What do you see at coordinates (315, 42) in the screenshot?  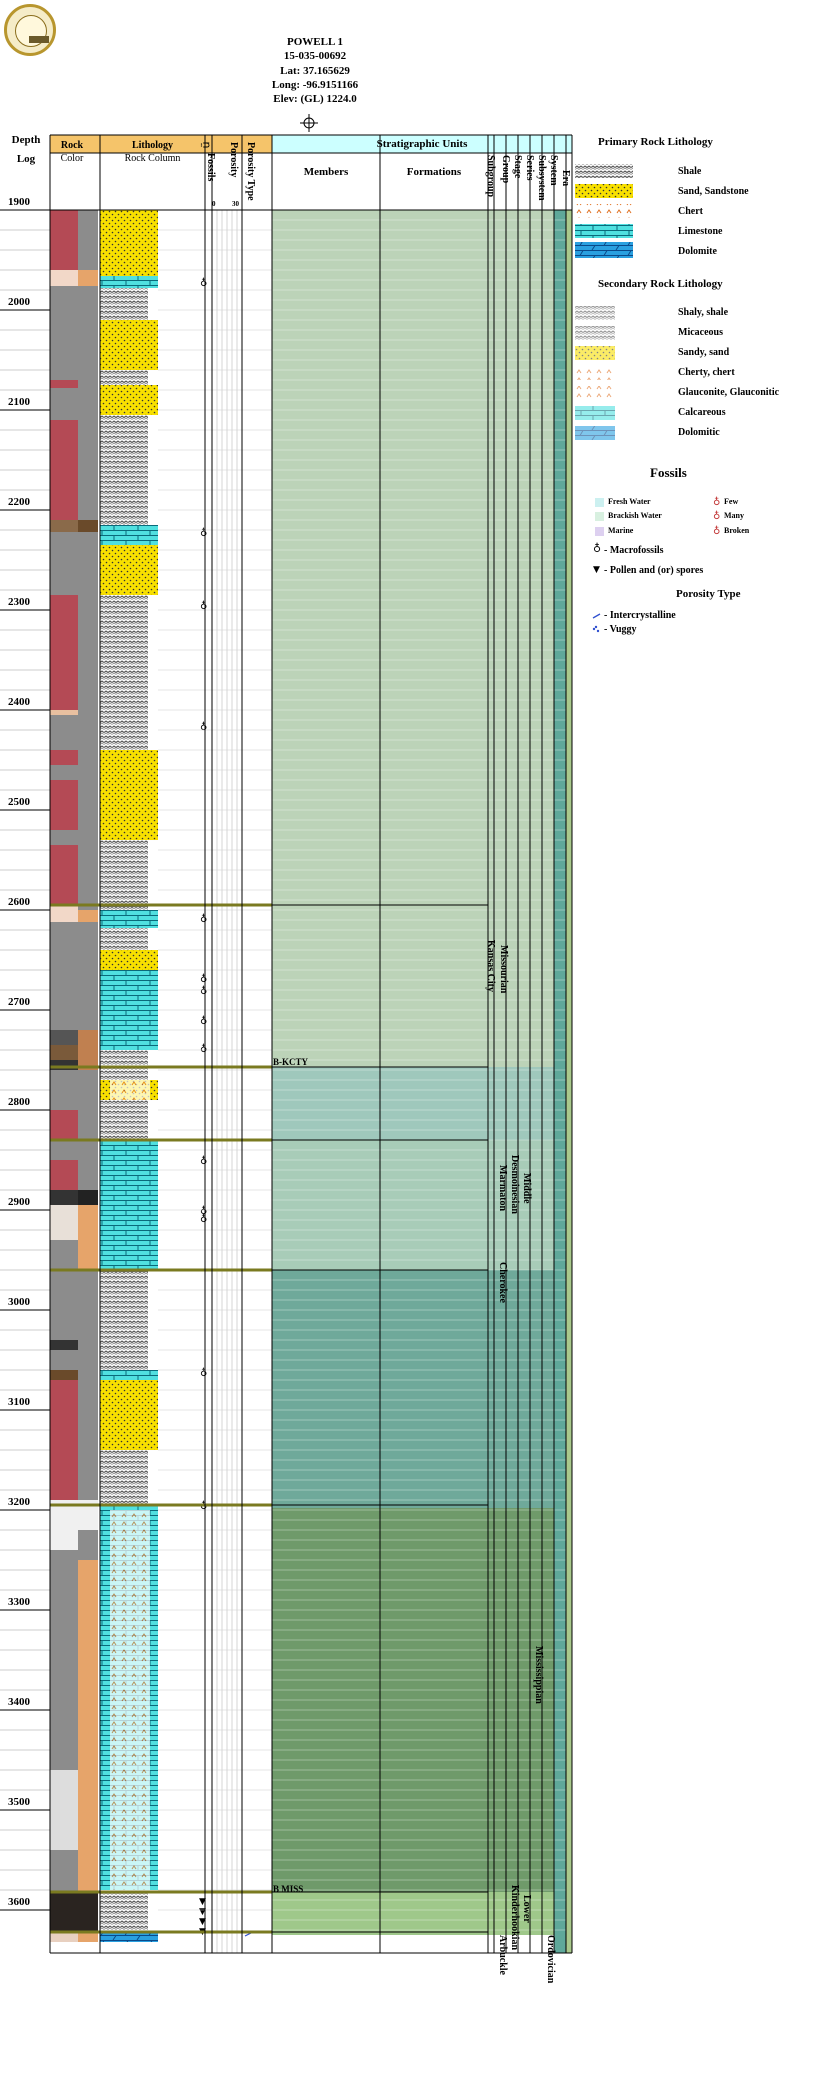 I see `well-name: POWELL 1` at bounding box center [315, 42].